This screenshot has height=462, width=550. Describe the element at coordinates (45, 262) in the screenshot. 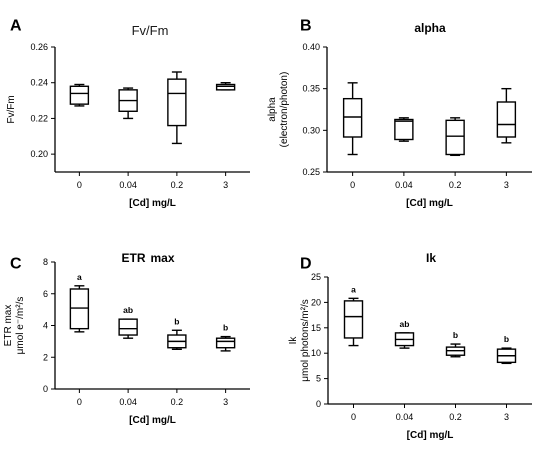

I see `y-tick-label: 8` at that location.